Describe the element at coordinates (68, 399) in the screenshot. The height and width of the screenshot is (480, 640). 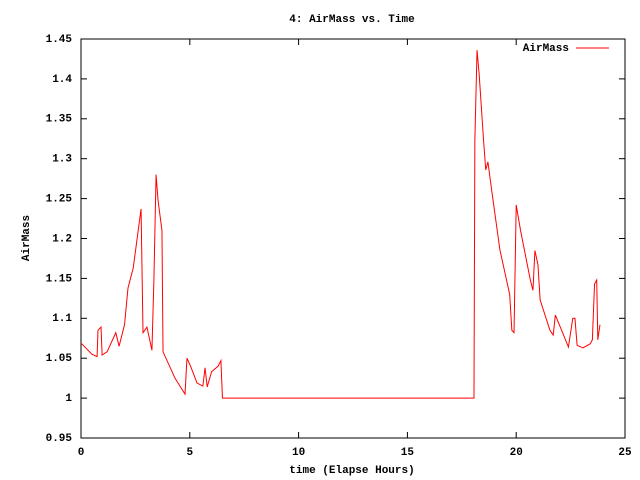
I see `y-tick-label: 1` at that location.